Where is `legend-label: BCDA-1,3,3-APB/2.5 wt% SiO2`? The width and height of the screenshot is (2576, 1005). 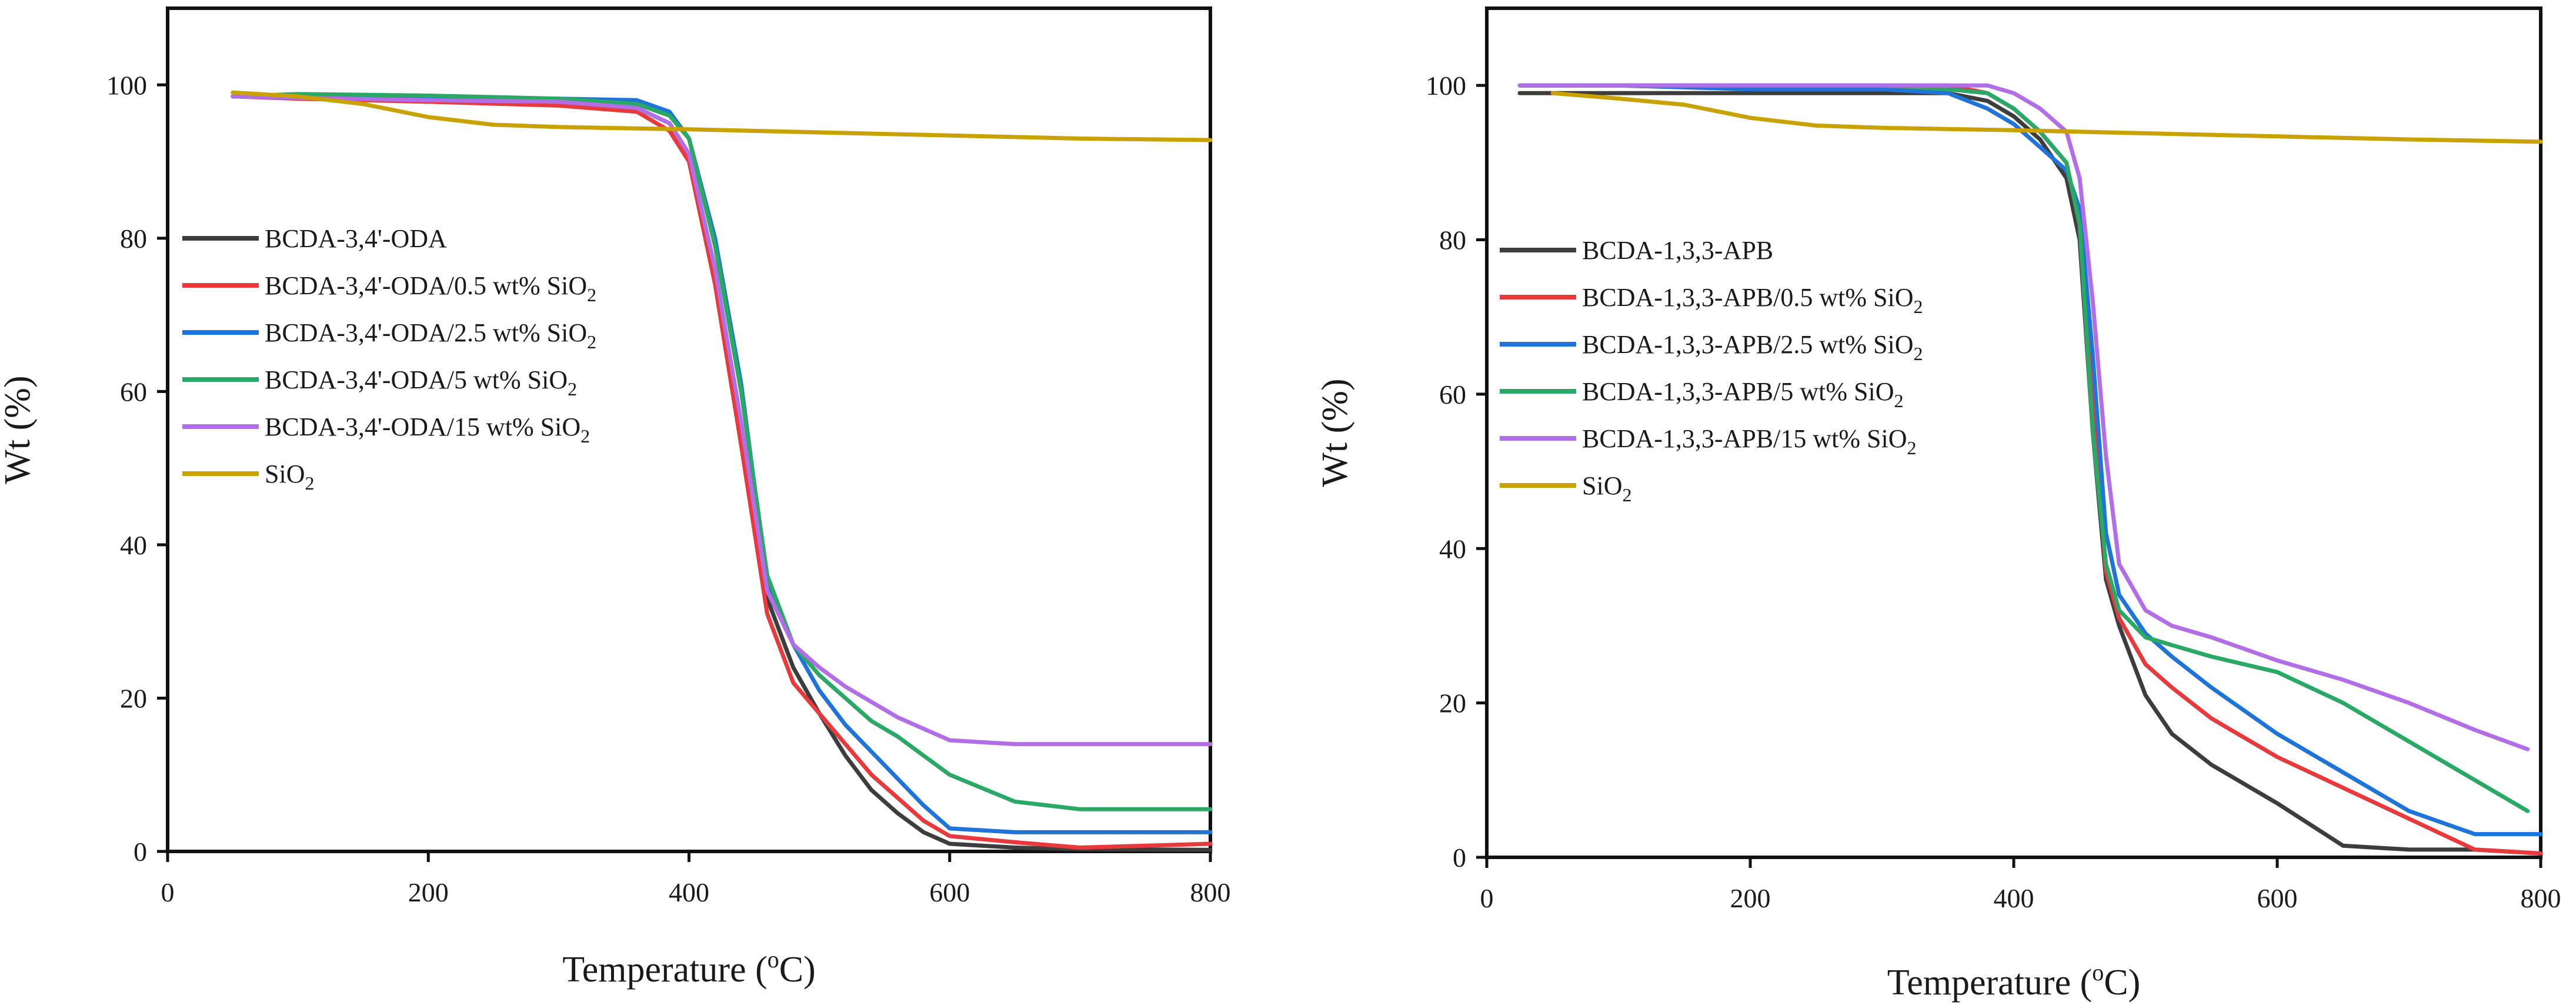
legend-label: BCDA-1,3,3-APB/2.5 wt% SiO2 is located at coordinates (1752, 347).